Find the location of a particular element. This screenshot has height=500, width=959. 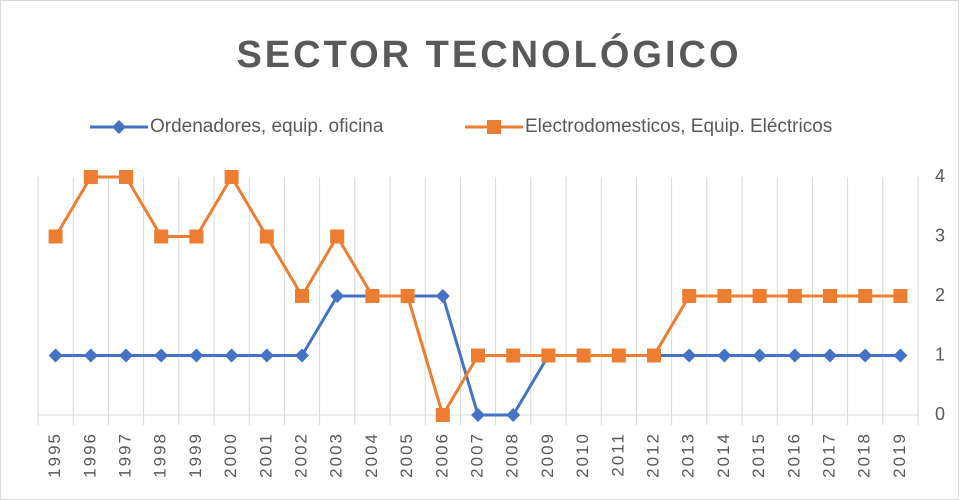

legend-label: Electrodomesticos, Equip. Eléctricos is located at coordinates (678, 126).